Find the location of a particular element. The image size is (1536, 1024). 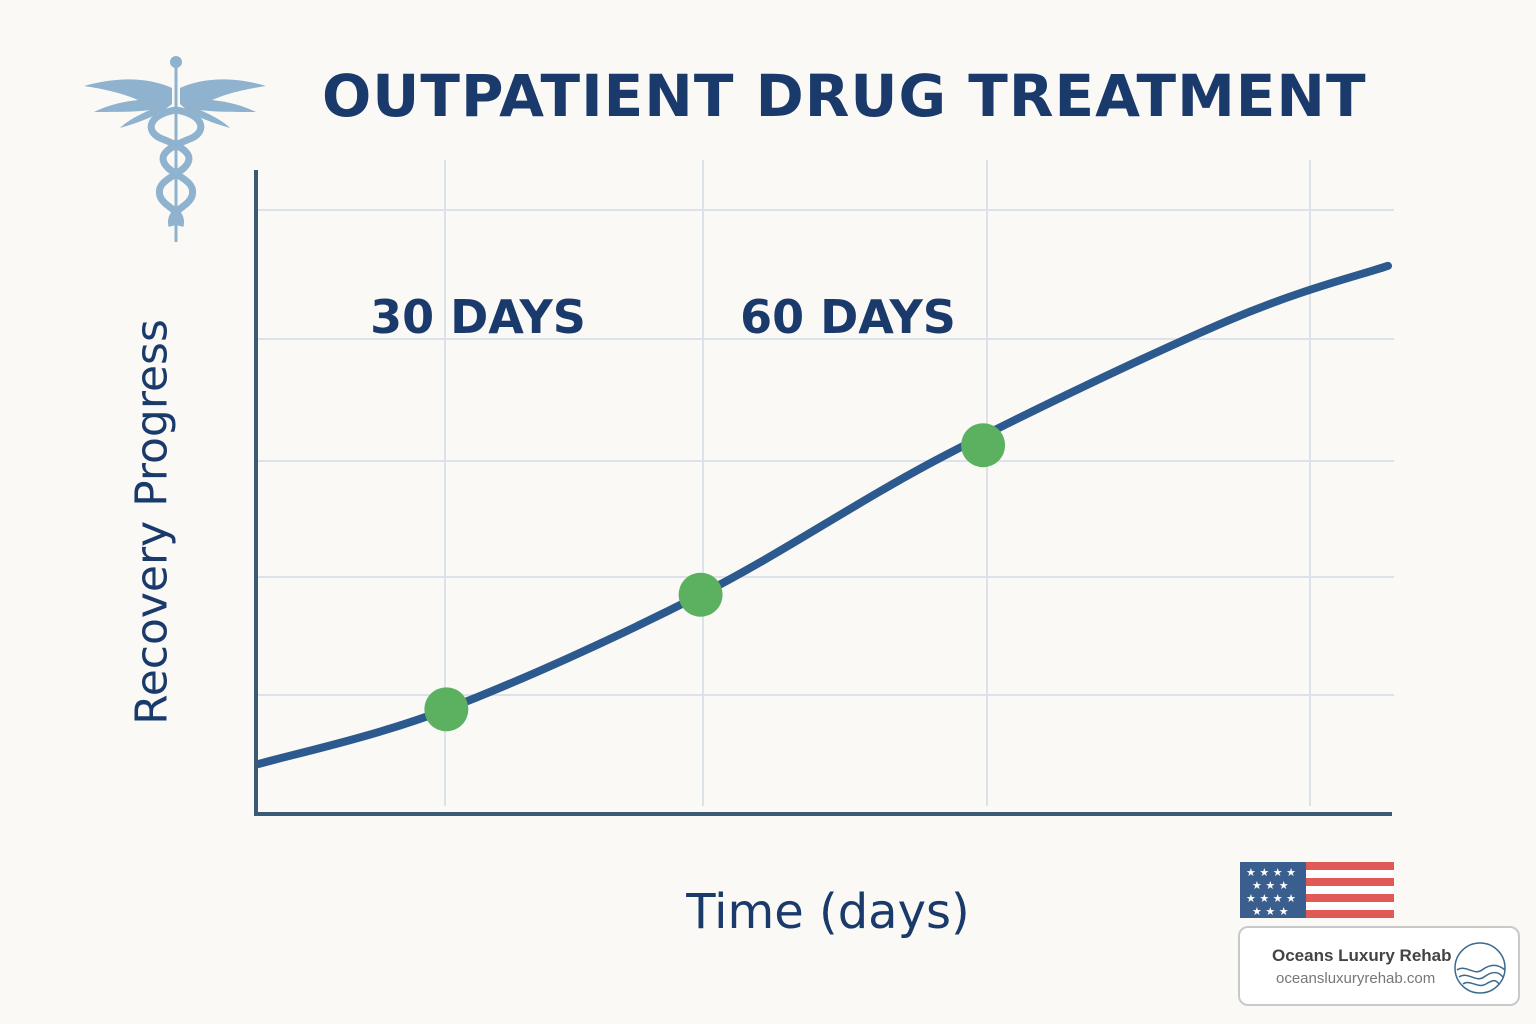

y-axis-label: Recovery Progress is located at coordinates (152, 522).